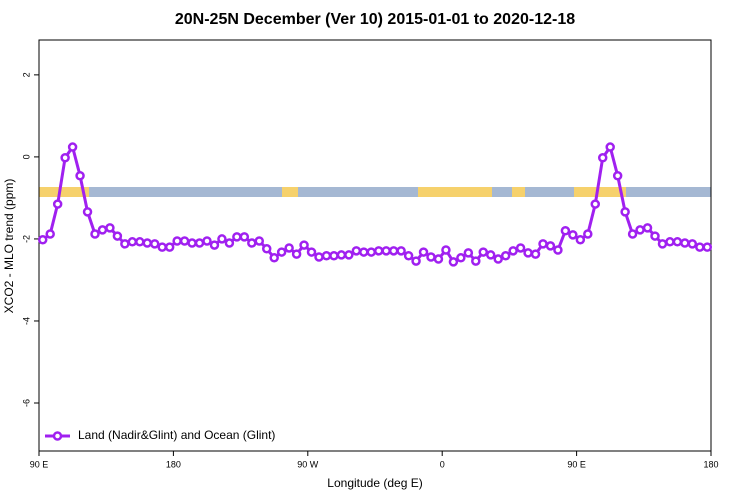  What do you see at coordinates (26, 74) in the screenshot?
I see `y-tick-label: 2` at bounding box center [26, 74].